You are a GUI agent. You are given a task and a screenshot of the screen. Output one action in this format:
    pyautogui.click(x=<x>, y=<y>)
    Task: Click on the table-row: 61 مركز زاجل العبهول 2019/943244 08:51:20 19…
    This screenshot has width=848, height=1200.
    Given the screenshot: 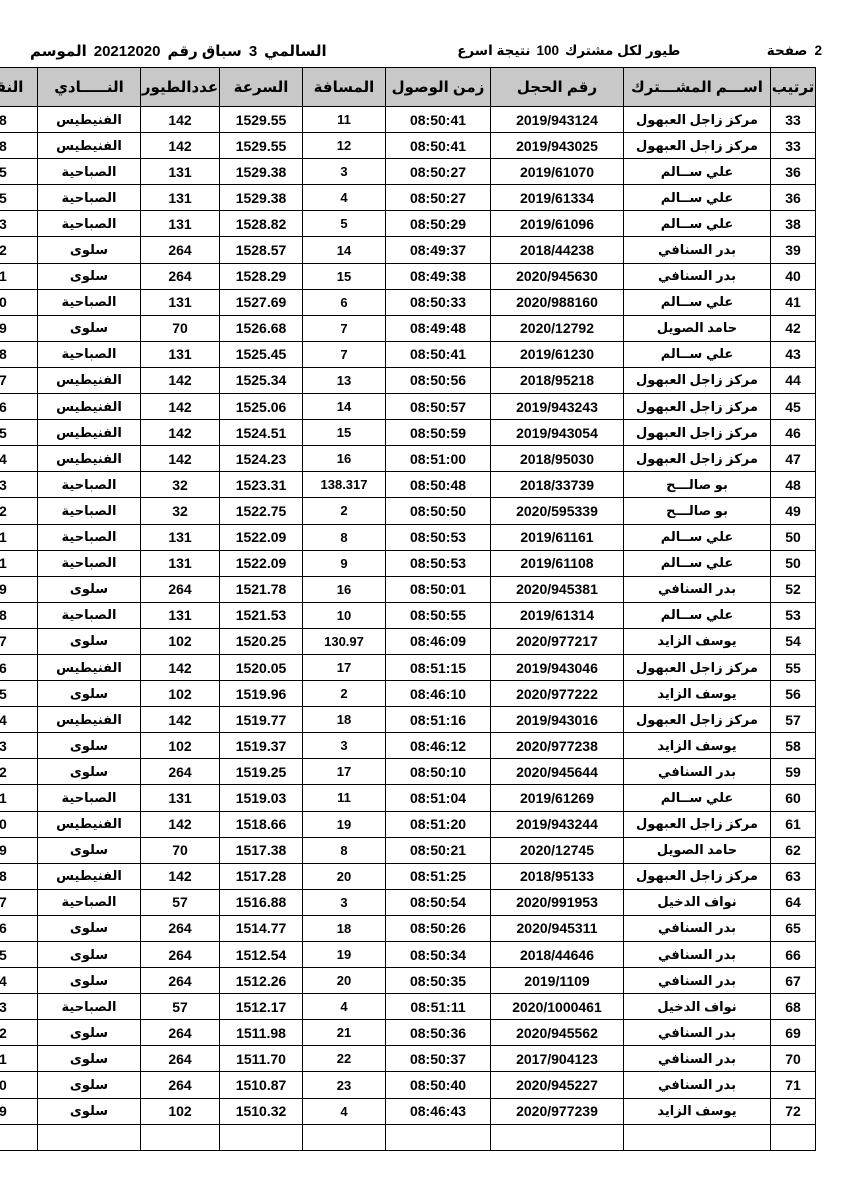 What is the action you would take?
    pyautogui.click(x=408, y=824)
    